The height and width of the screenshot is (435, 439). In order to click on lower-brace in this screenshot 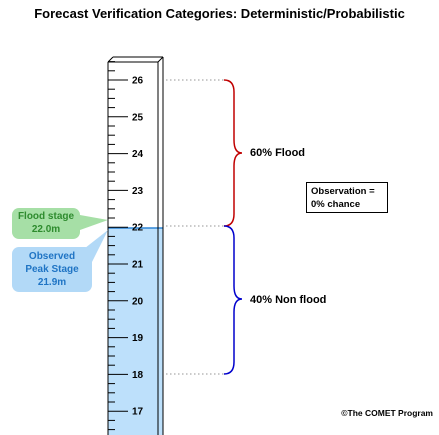, I will do `click(233, 300)`.